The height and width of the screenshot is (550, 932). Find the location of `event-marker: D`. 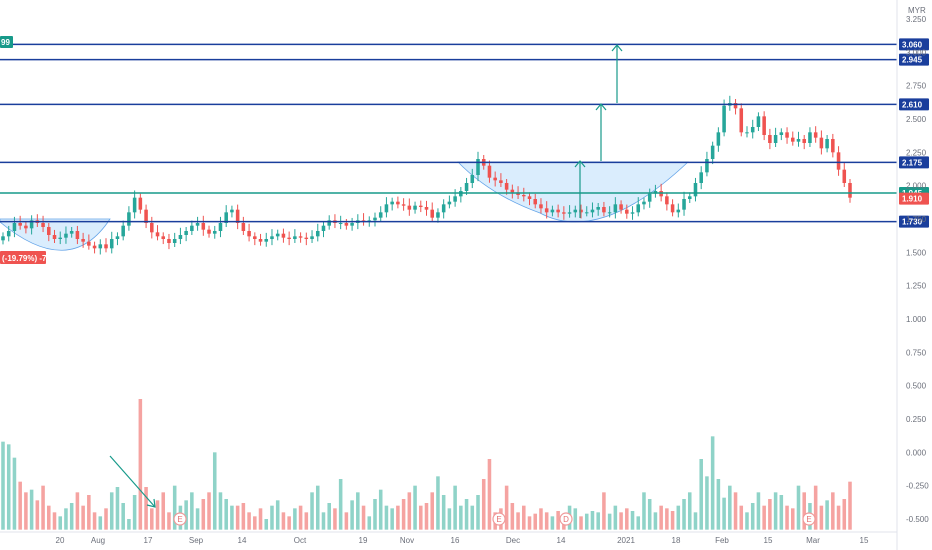

event-marker: D is located at coordinates (566, 519).